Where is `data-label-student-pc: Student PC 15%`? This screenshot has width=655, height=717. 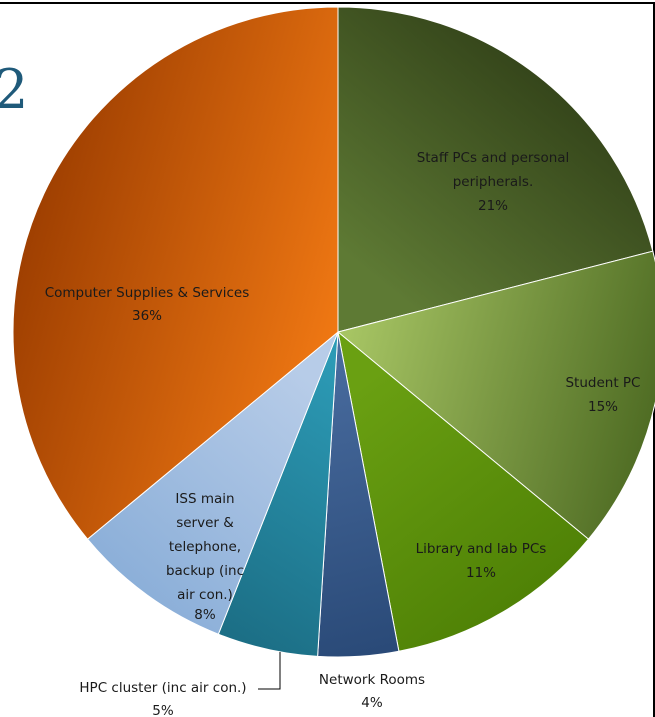
data-label-student-pc: Student PC 15% is located at coordinates (602, 395).